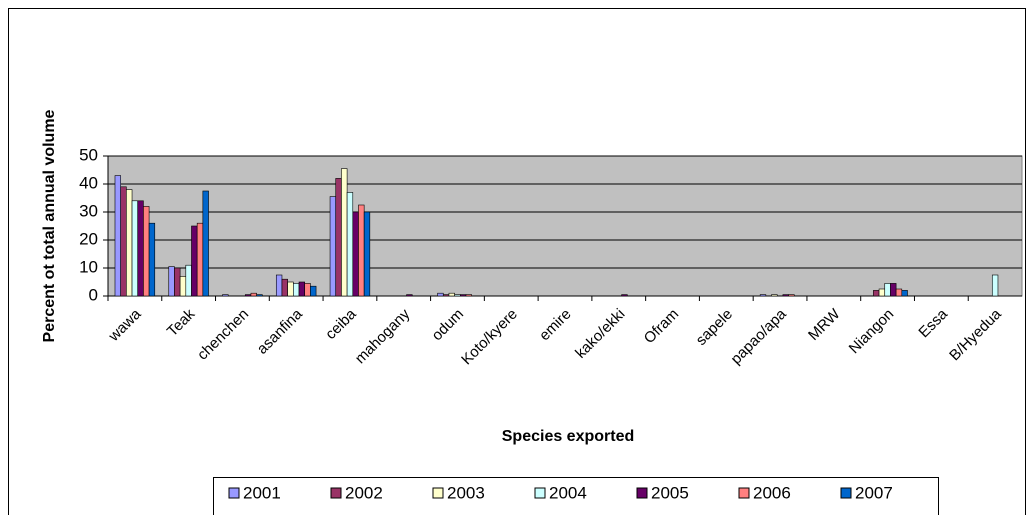 The height and width of the screenshot is (515, 1027). I want to click on legend-label: 2005, so click(670, 492).